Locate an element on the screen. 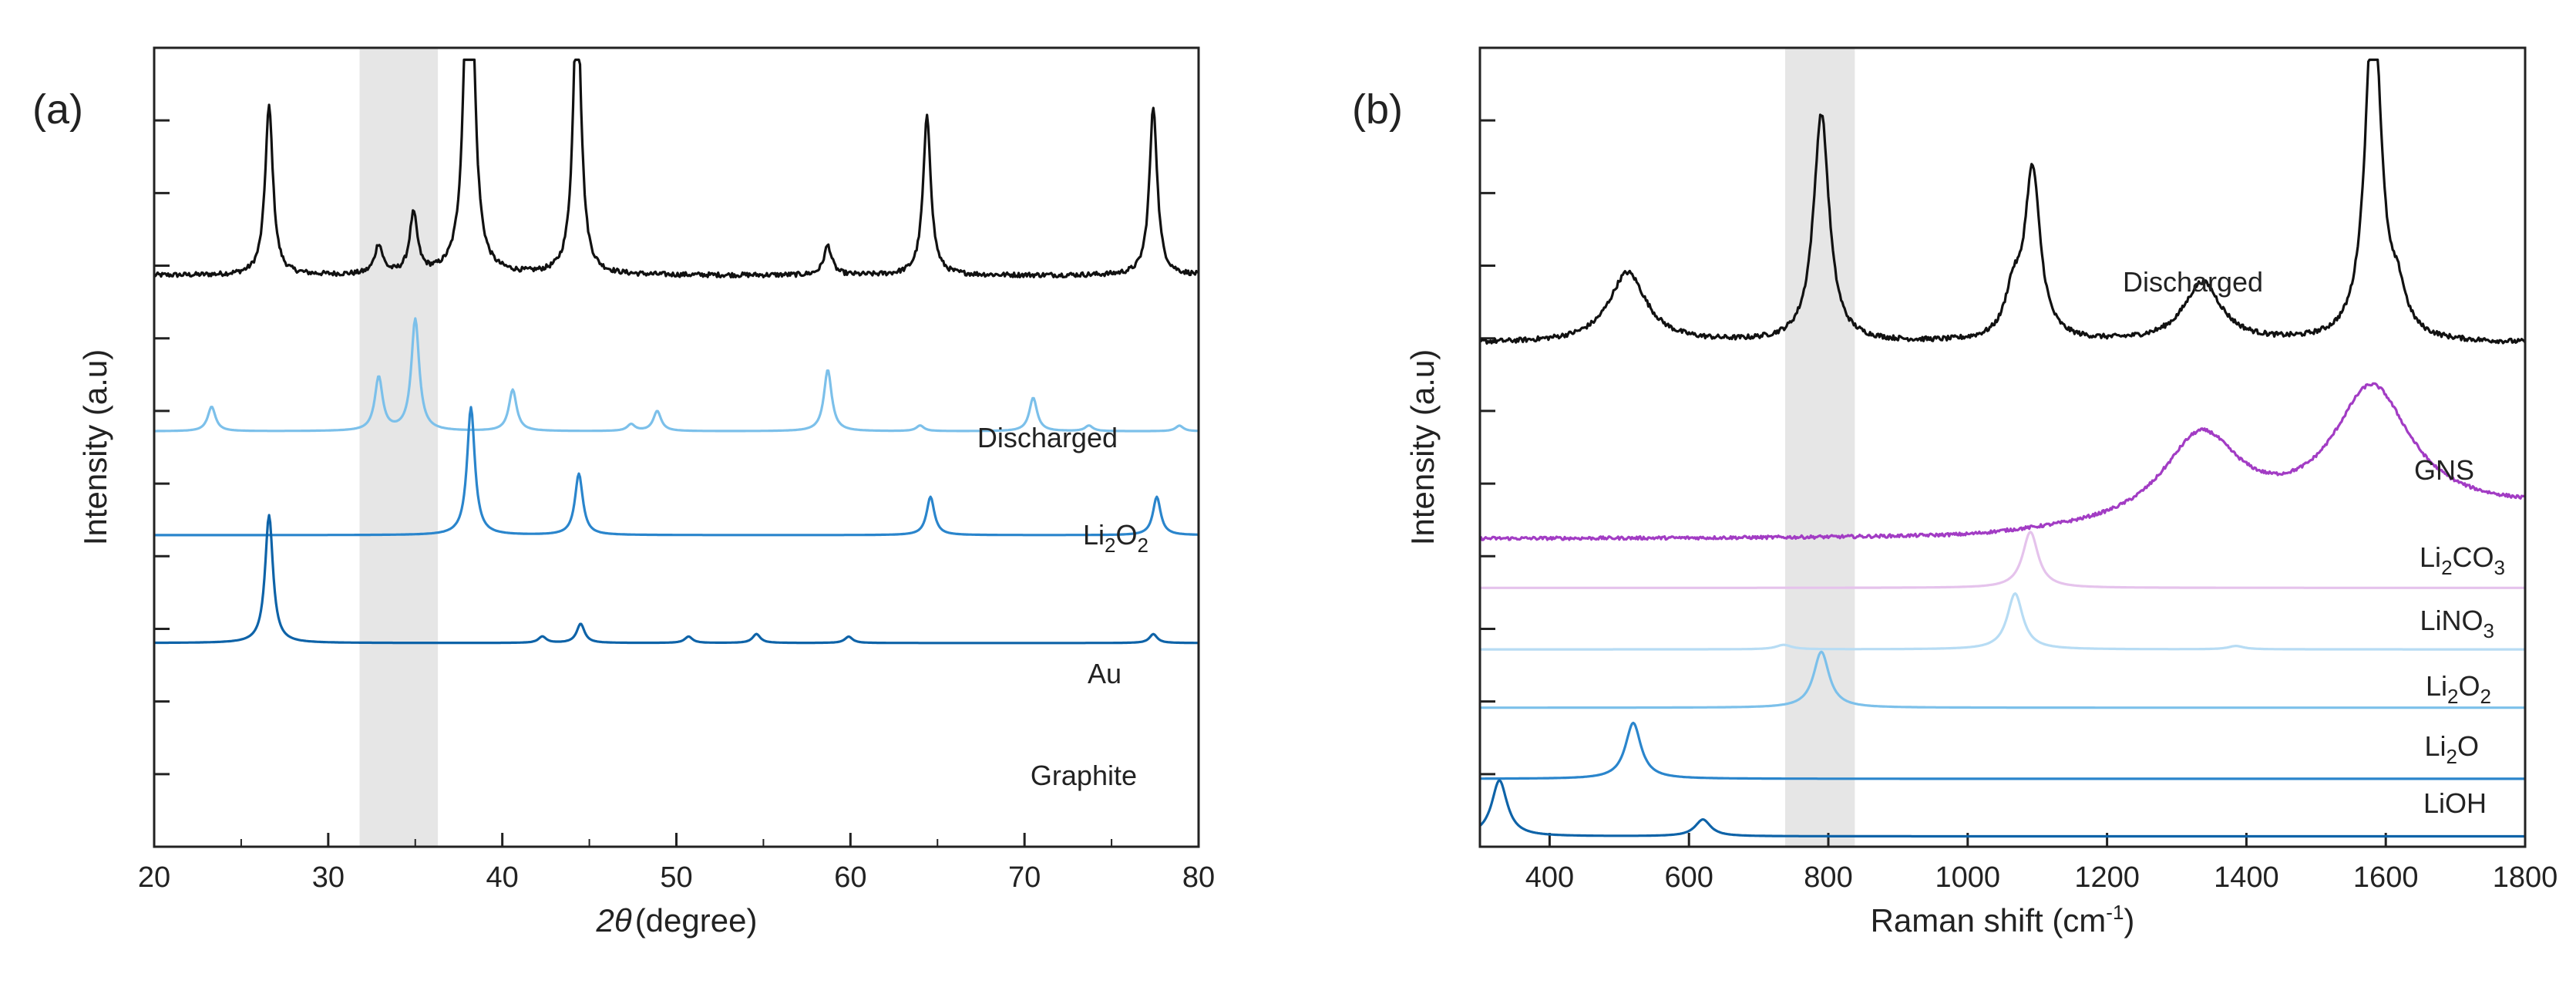  series-line-lioh is located at coordinates (2002, 808).